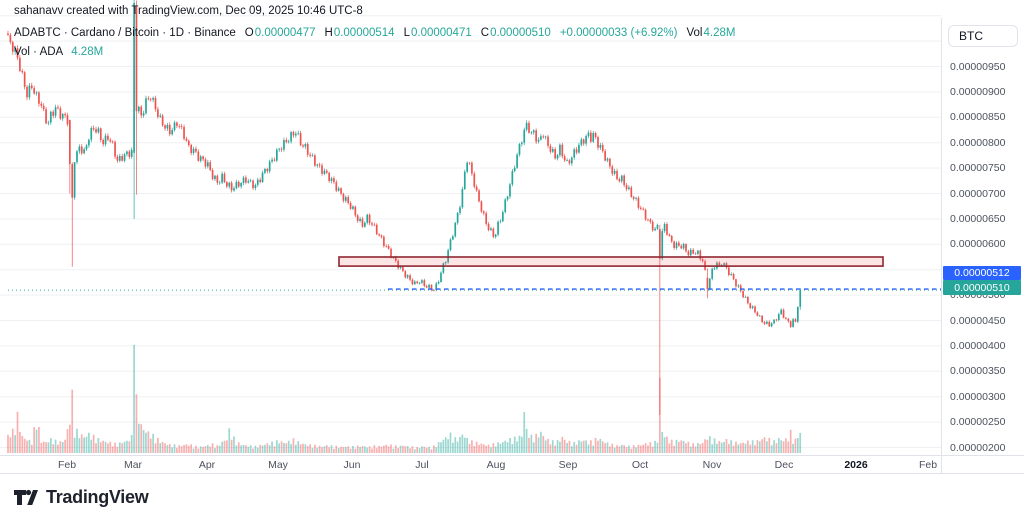 The height and width of the screenshot is (521, 1024). Describe the element at coordinates (618, 33) in the screenshot. I see `change-value: +0.00000033 (+6.92%)` at that location.